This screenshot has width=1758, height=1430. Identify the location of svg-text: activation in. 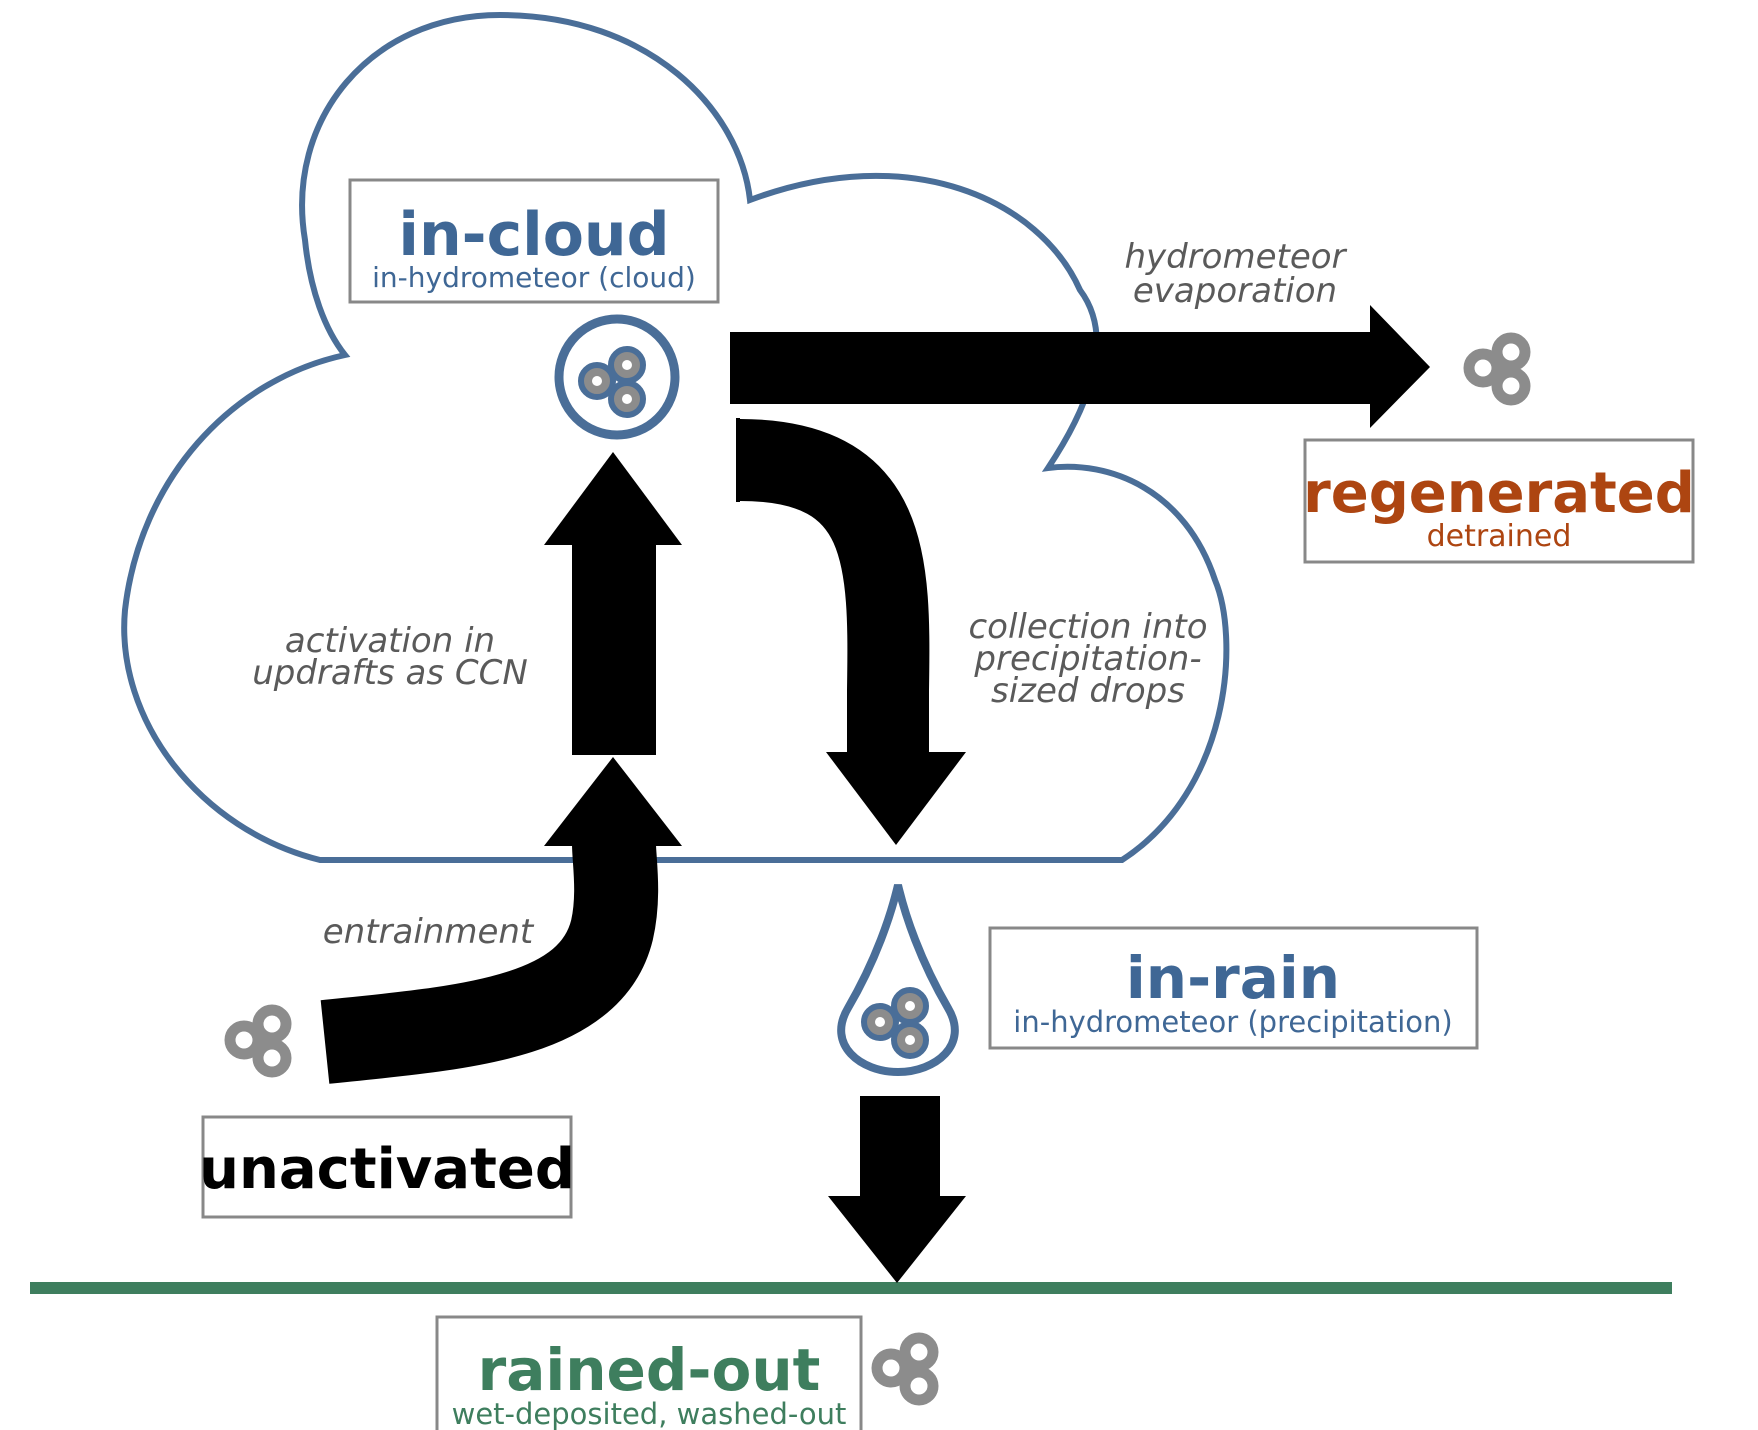
(390, 641).